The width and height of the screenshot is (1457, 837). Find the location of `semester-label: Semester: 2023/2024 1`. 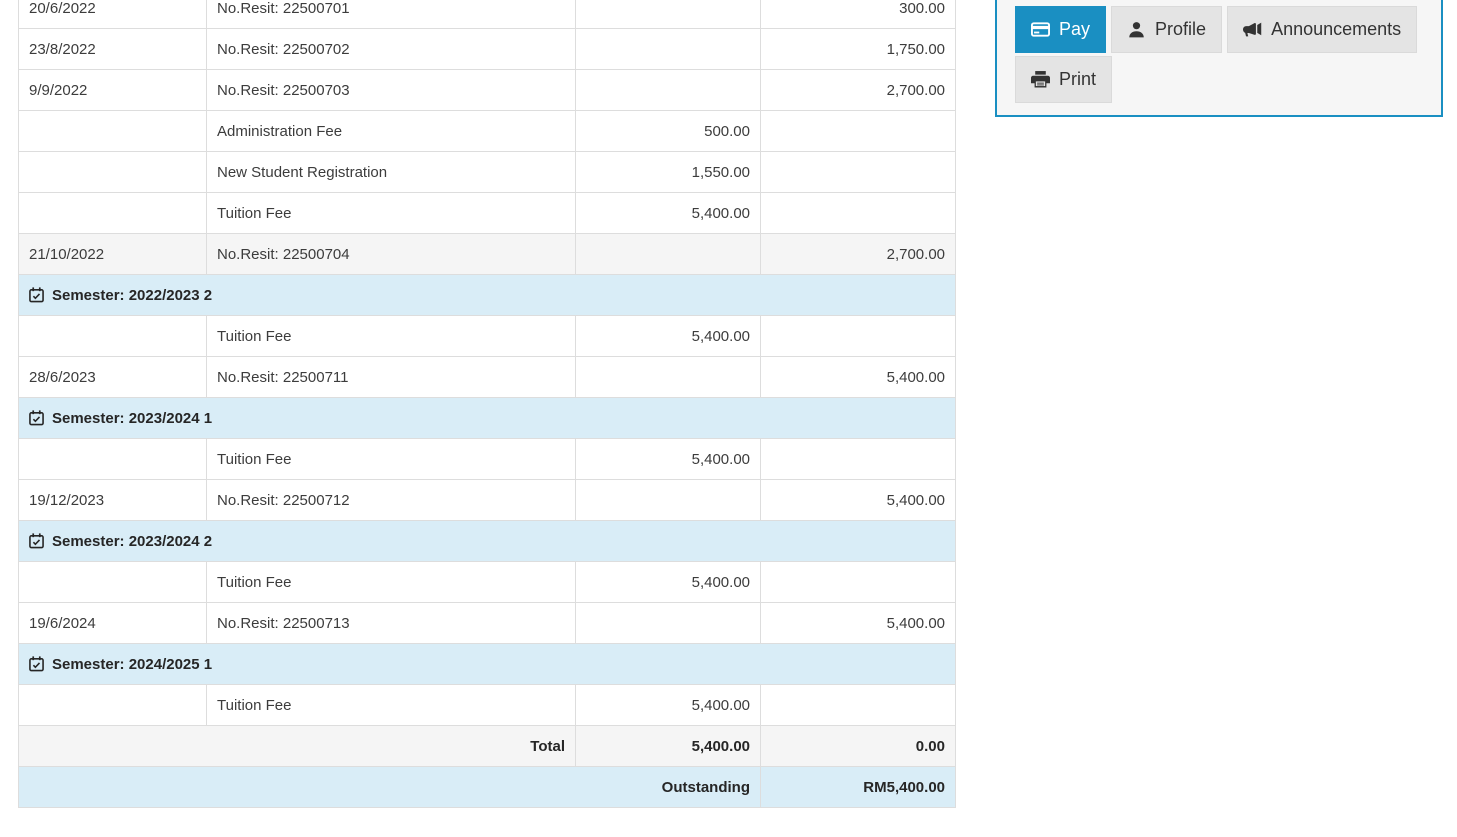

semester-label: Semester: 2023/2024 1 is located at coordinates (132, 418).